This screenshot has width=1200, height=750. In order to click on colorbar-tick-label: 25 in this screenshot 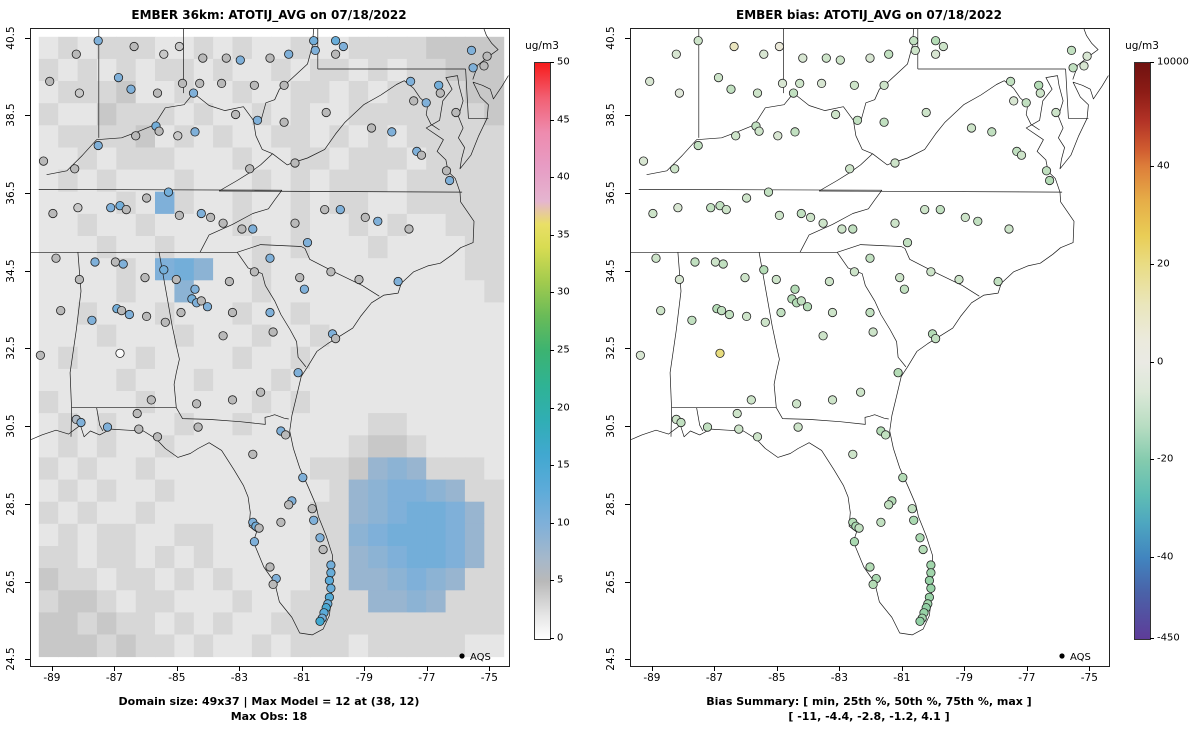, I will do `click(563, 350)`.